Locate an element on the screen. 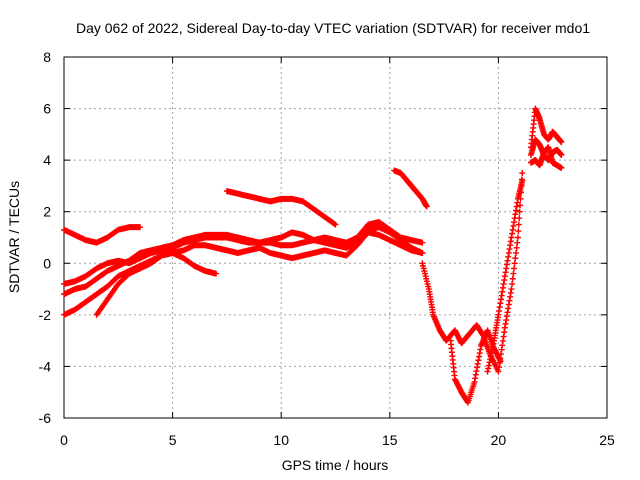  x-axis-label: GPS time / hours is located at coordinates (335, 465).